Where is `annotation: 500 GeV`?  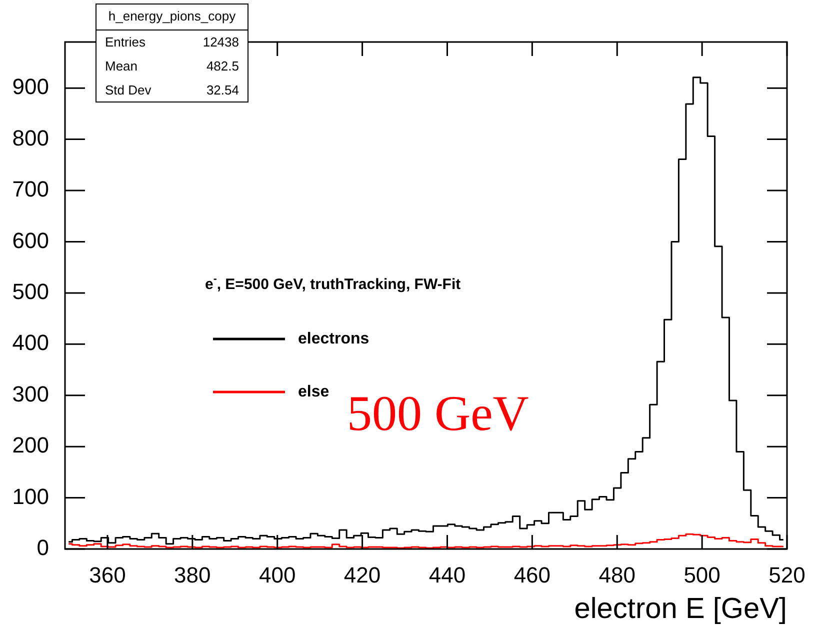
annotation: 500 GeV is located at coordinates (438, 413).